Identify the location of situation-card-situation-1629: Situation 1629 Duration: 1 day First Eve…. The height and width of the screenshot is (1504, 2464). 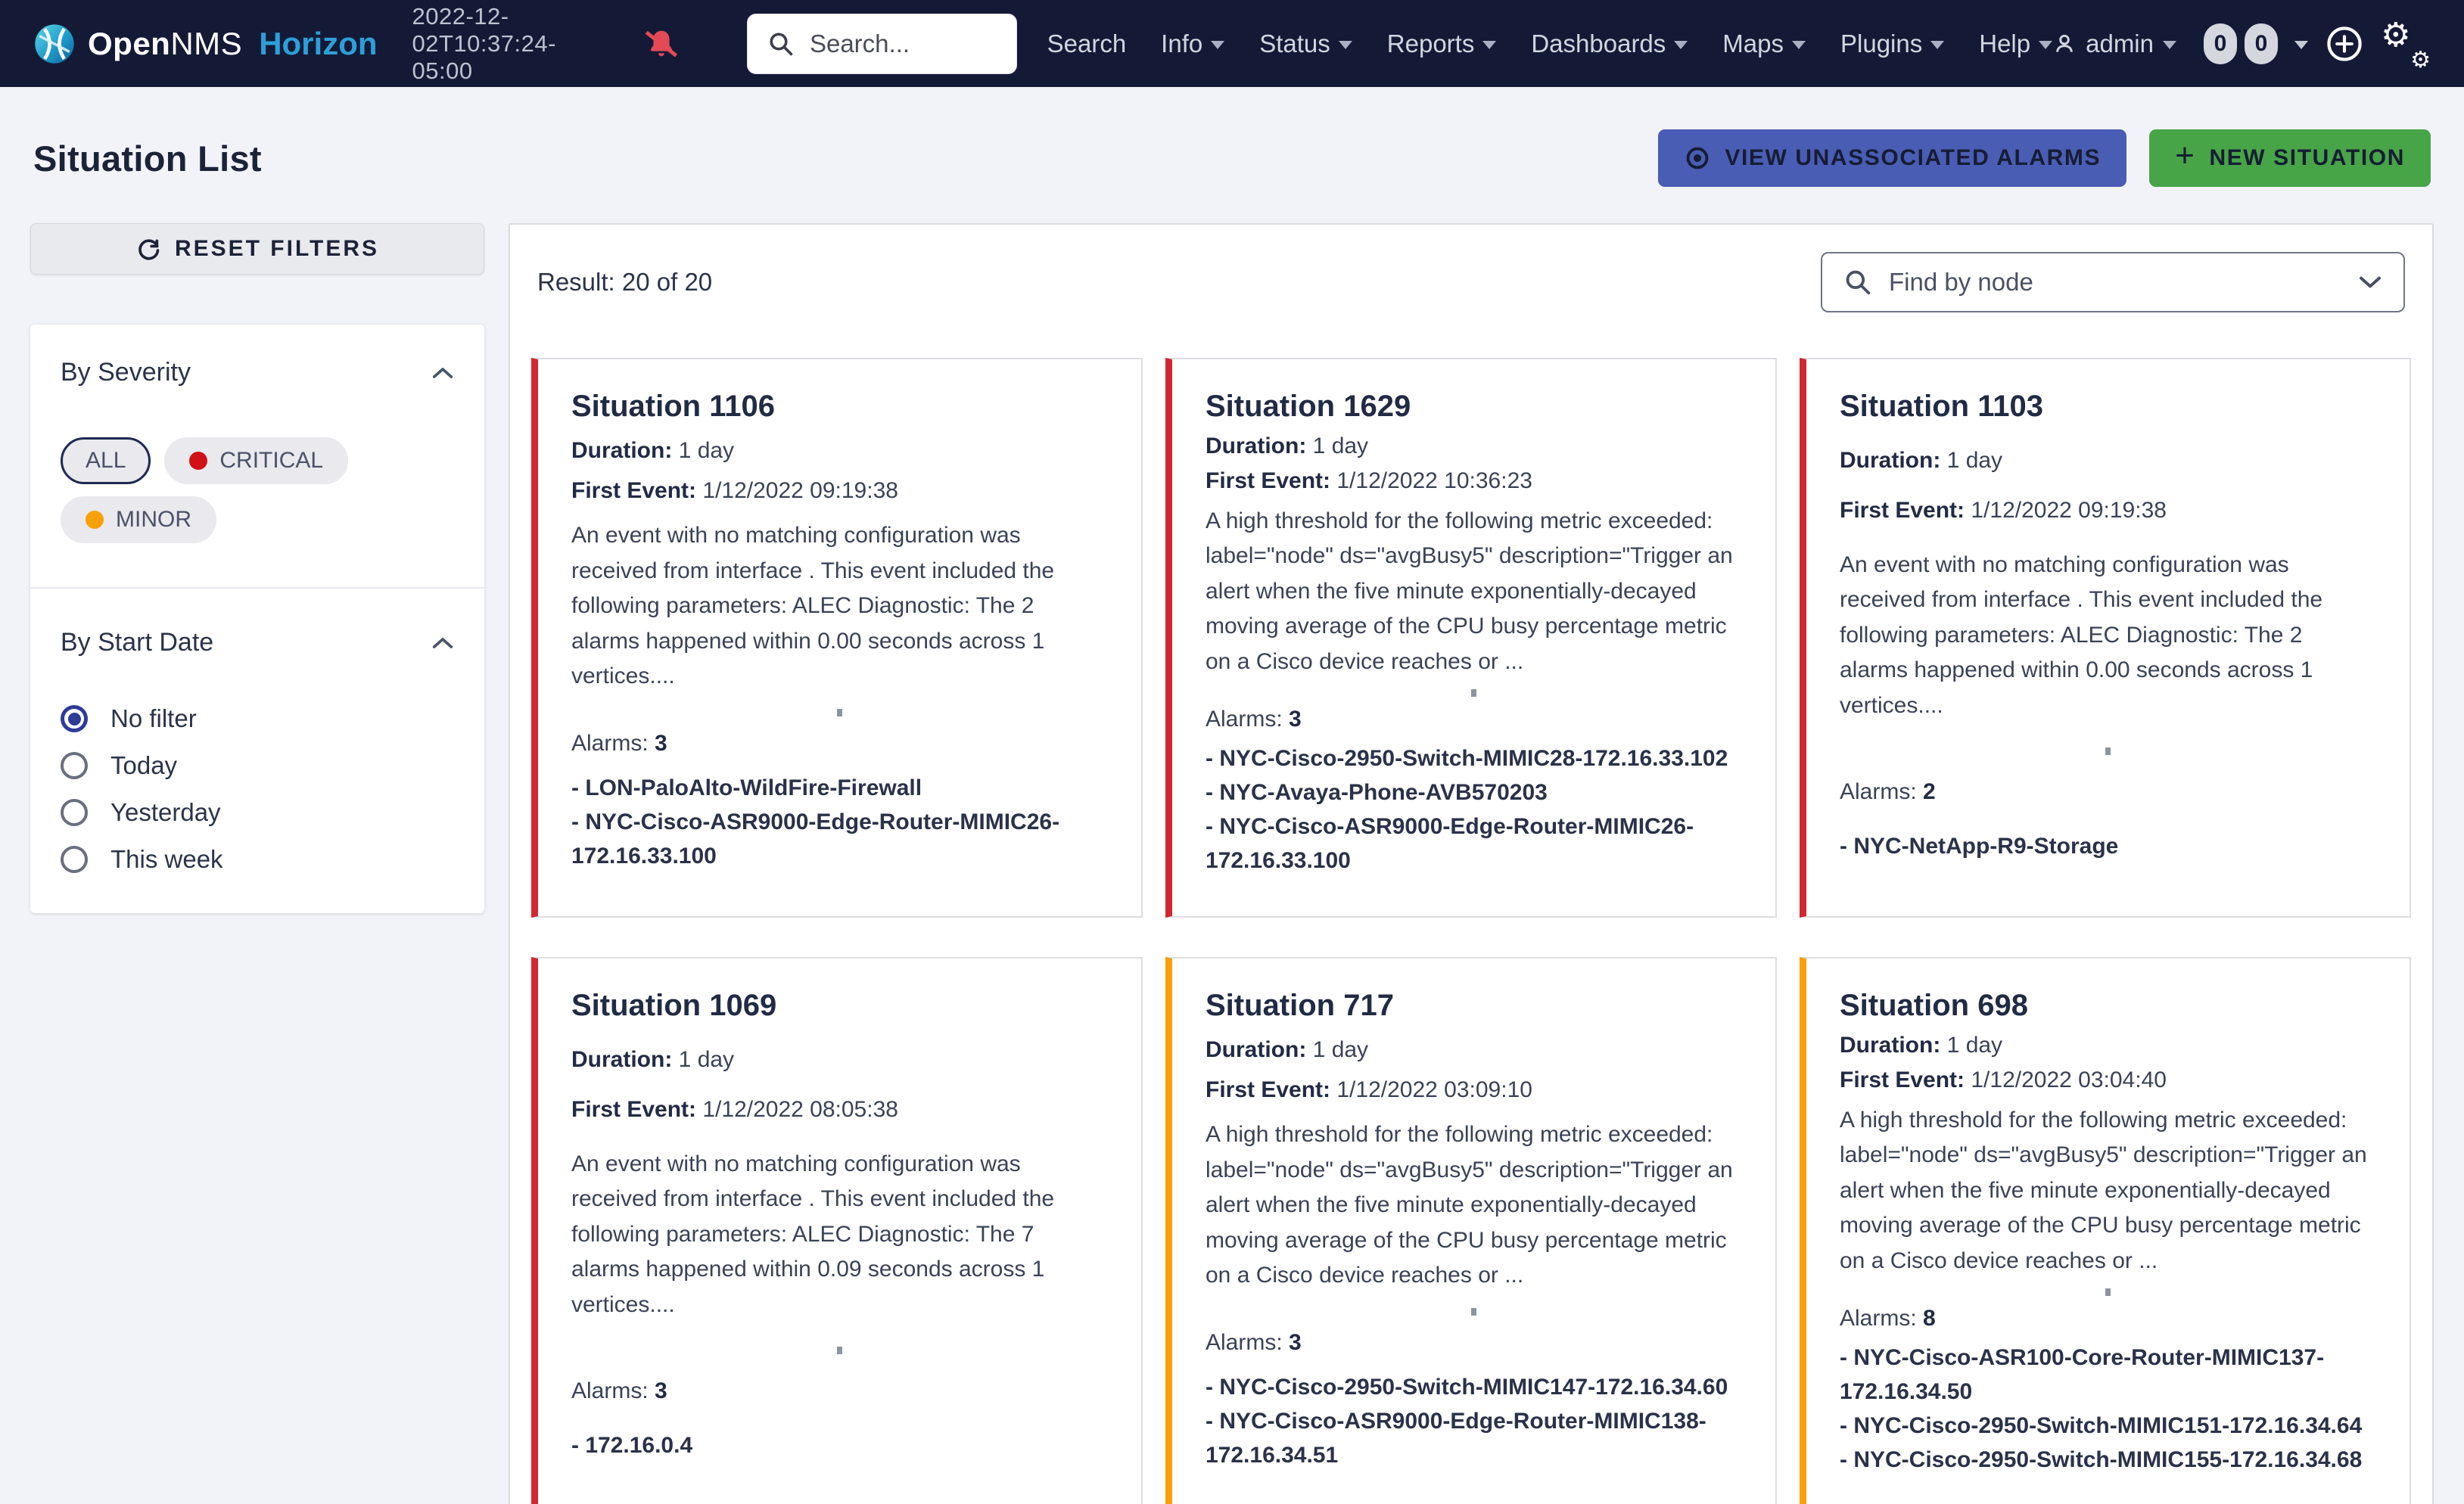
(1471, 638).